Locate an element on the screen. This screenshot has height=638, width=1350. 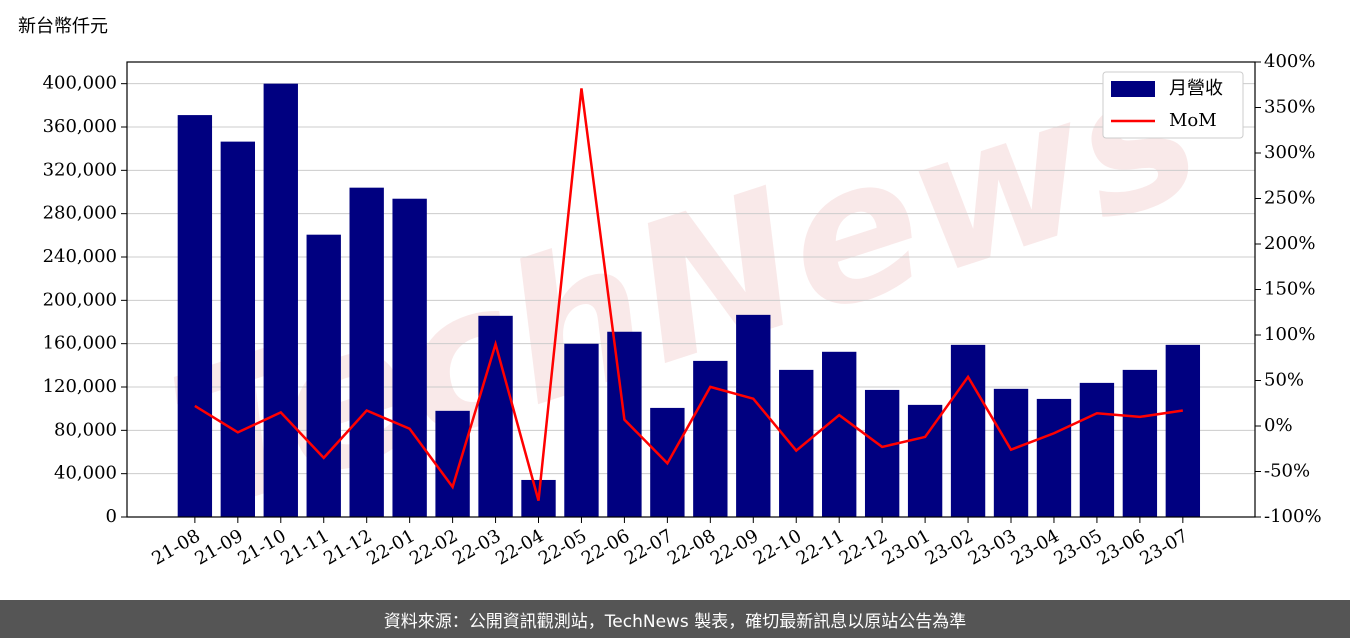
y2-tick-label: 150% is located at coordinates (1289, 289).